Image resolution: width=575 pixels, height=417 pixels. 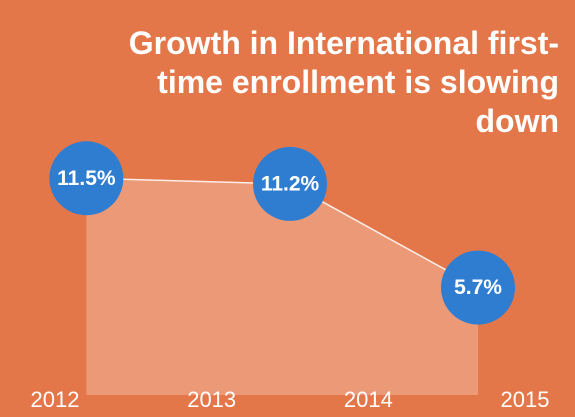 I want to click on data-label: 11.5%, so click(x=86, y=178).